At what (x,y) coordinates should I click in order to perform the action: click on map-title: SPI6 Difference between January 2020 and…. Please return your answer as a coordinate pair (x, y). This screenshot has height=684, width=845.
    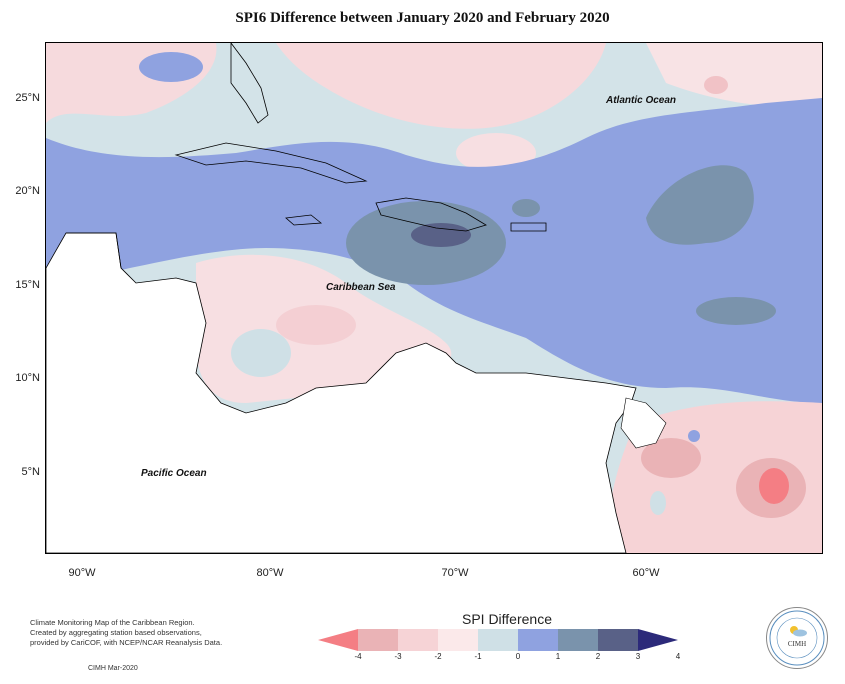
    Looking at the image, I should click on (422, 18).